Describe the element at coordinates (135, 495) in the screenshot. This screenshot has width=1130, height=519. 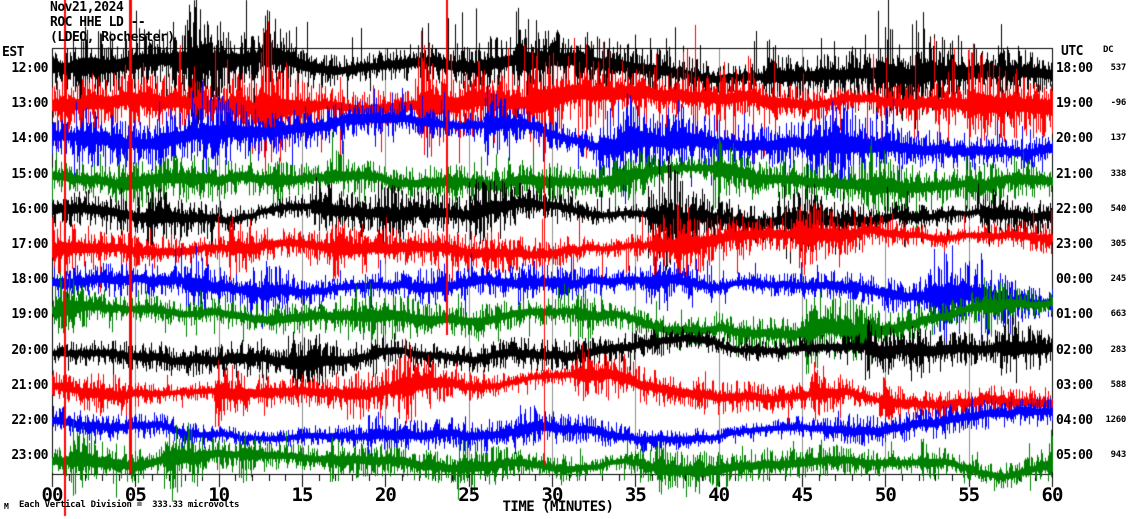
I see `x-tick-label: 05` at that location.